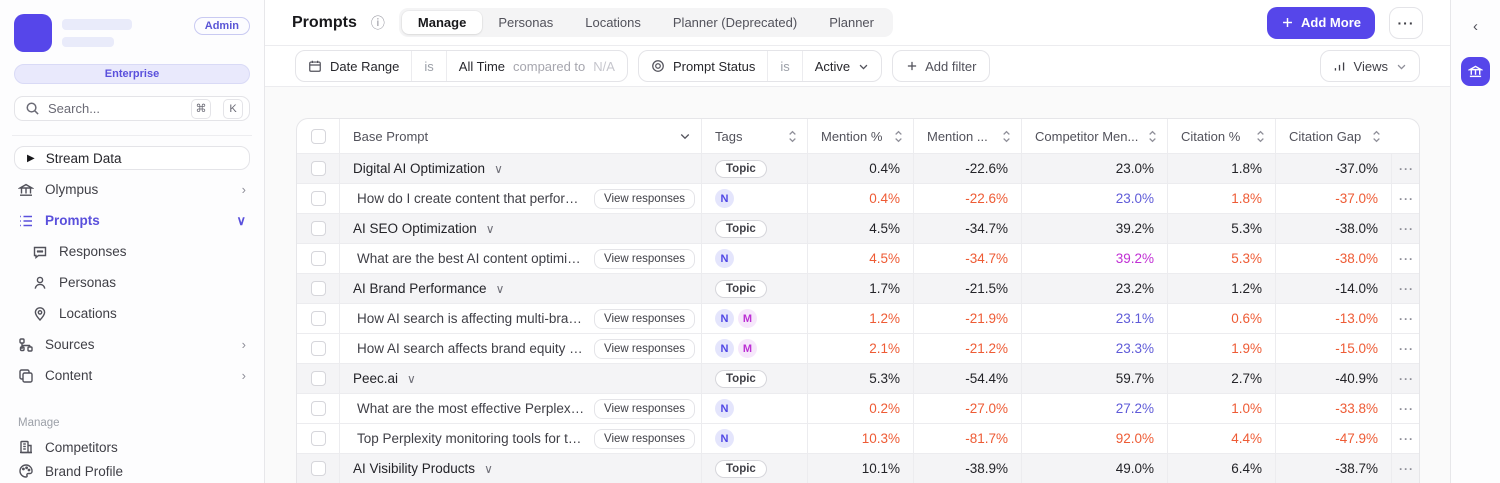 The image size is (1500, 483). I want to click on collapse-panel-button: ‹, so click(1475, 26).